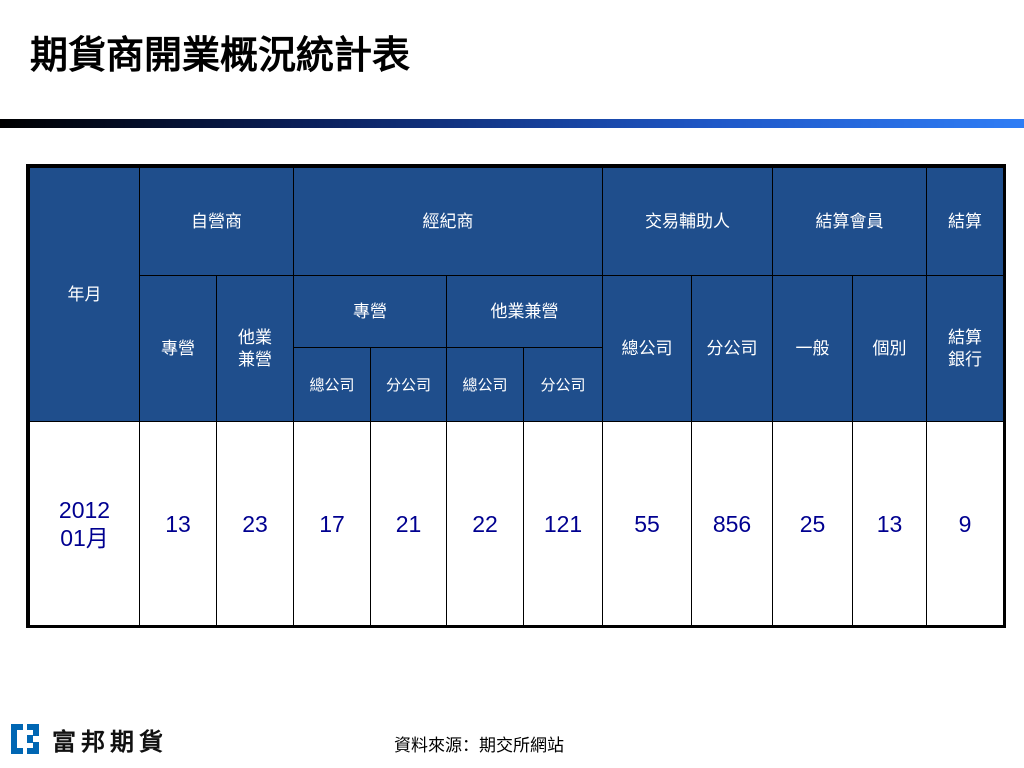 The width and height of the screenshot is (1024, 768). I want to click on company-logo: 富邦期貨, so click(88, 739).